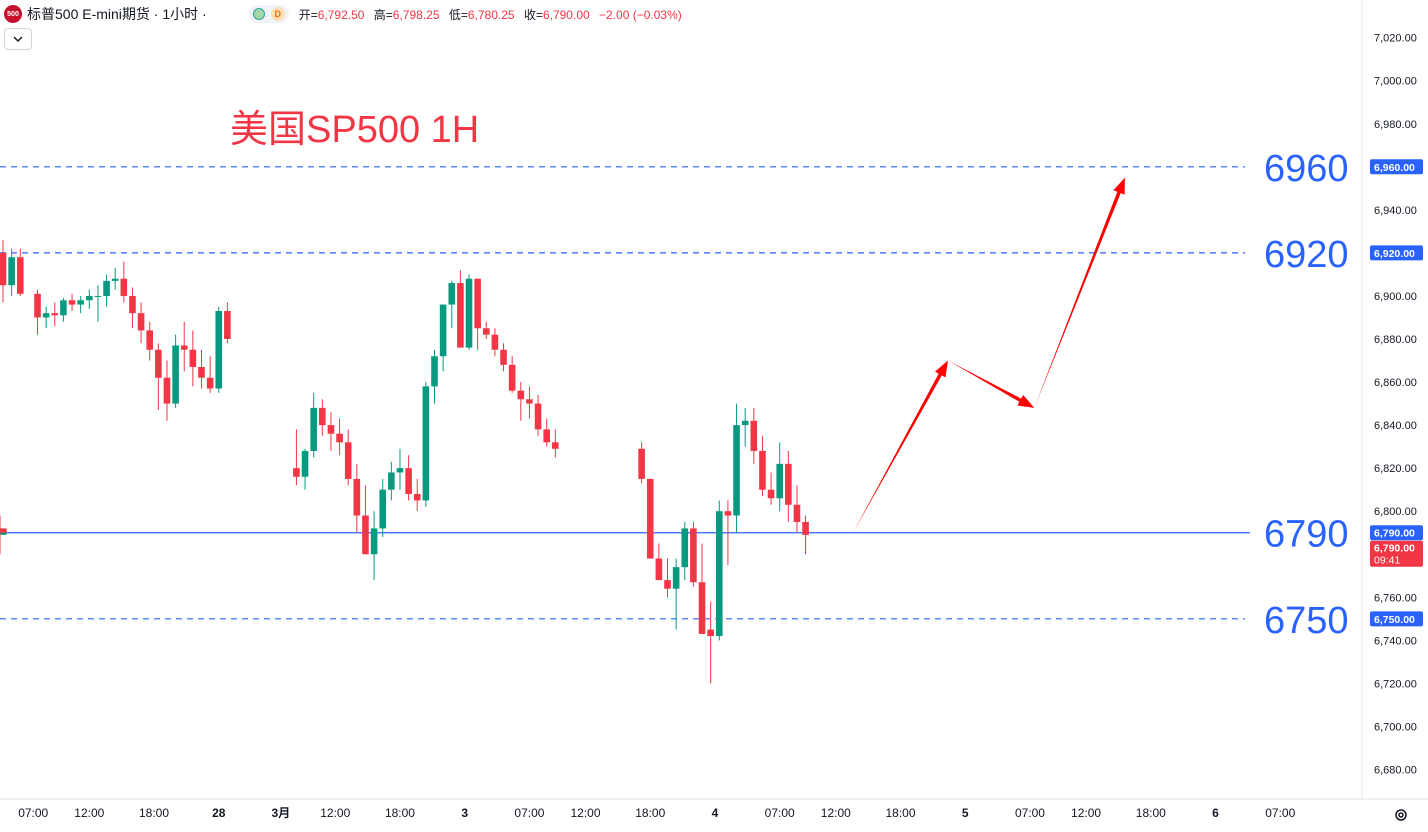  What do you see at coordinates (383, 14) in the screenshot?
I see `high-label: 高=` at bounding box center [383, 14].